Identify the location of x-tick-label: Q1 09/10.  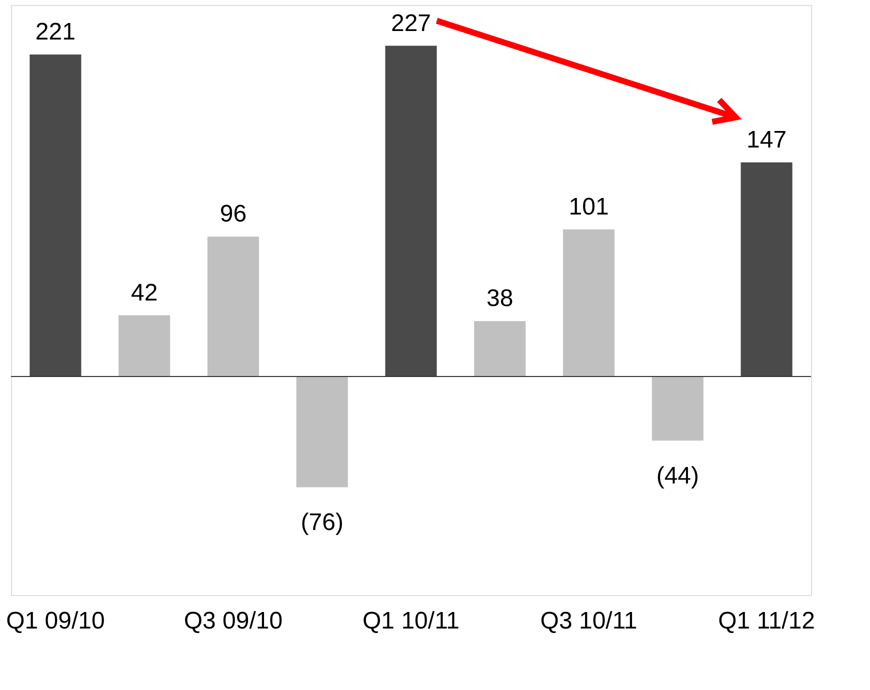
(55, 621).